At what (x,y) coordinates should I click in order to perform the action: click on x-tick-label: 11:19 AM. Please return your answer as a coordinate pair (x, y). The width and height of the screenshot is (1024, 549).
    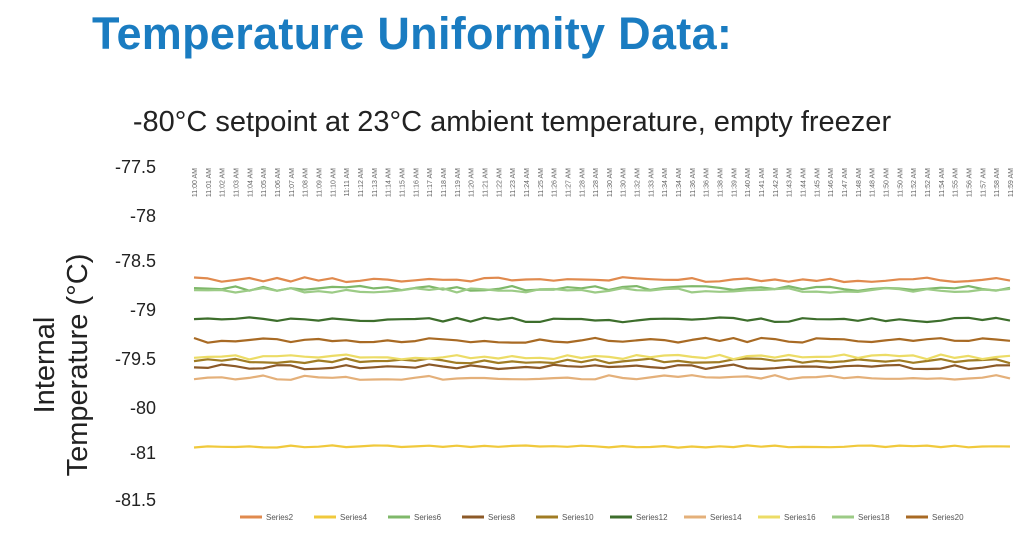
    Looking at the image, I should click on (458, 182).